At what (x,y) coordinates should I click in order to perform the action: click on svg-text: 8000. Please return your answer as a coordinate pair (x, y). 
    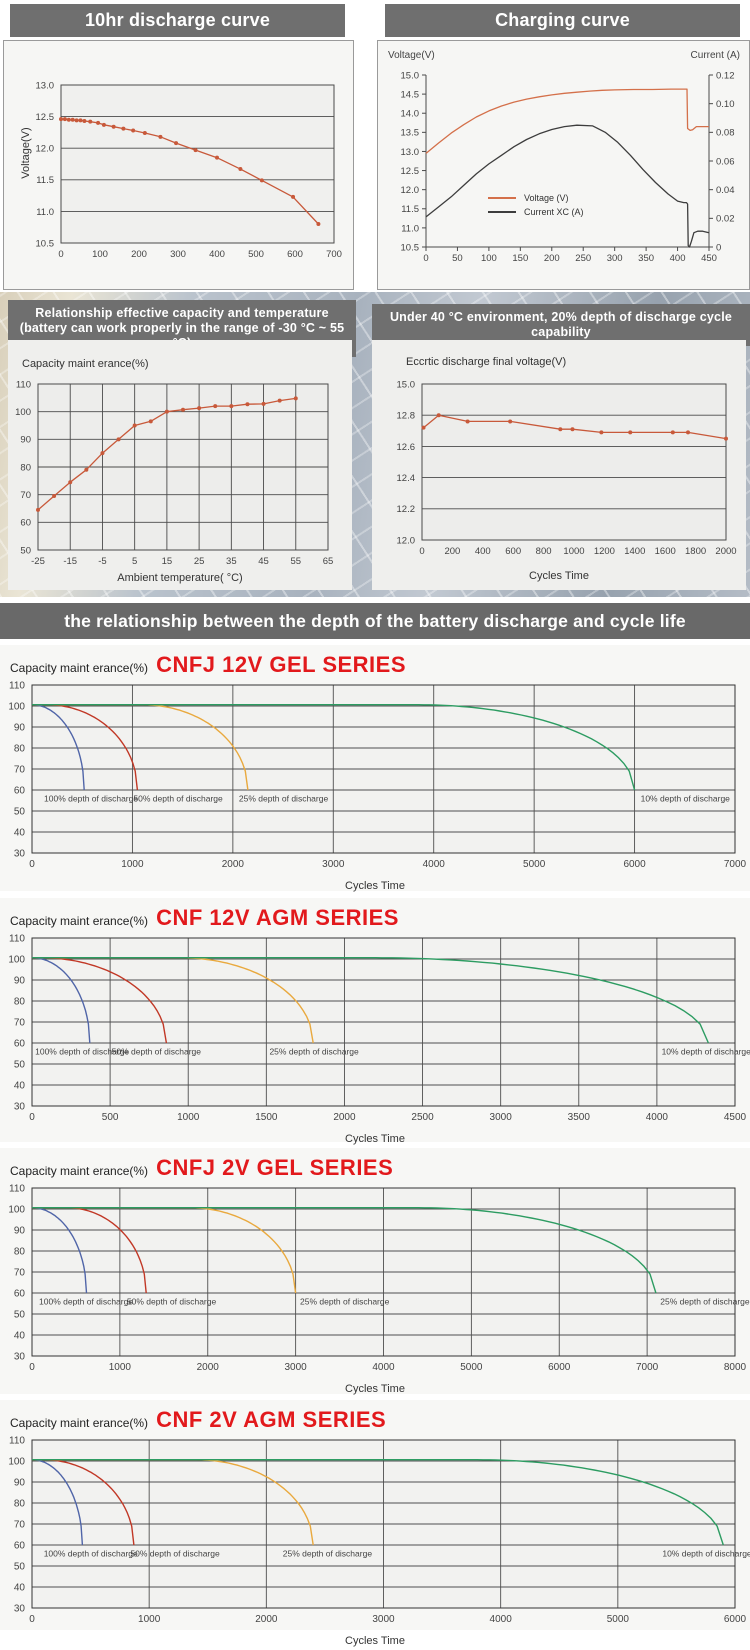
    Looking at the image, I should click on (735, 1367).